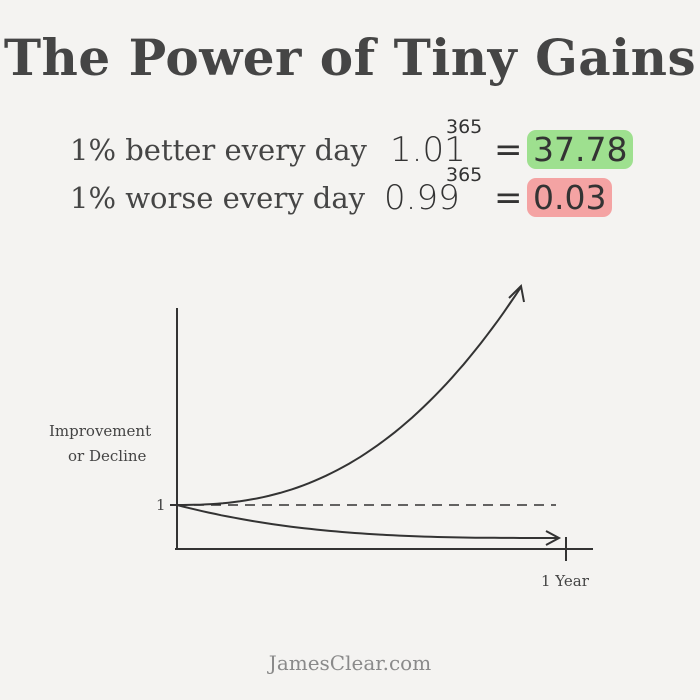 The height and width of the screenshot is (700, 700). What do you see at coordinates (464, 175) in the screenshot?
I see `worse-exponent: 365` at bounding box center [464, 175].